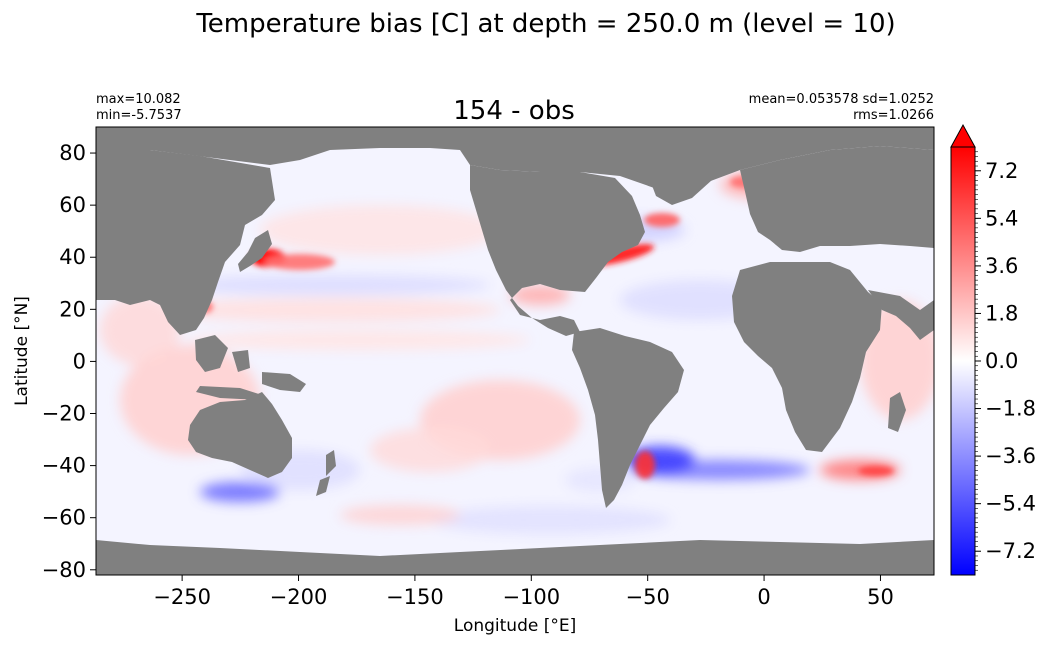  Describe the element at coordinates (1001, 218) in the screenshot. I see `colorbar-tick-label: 5.4` at that location.